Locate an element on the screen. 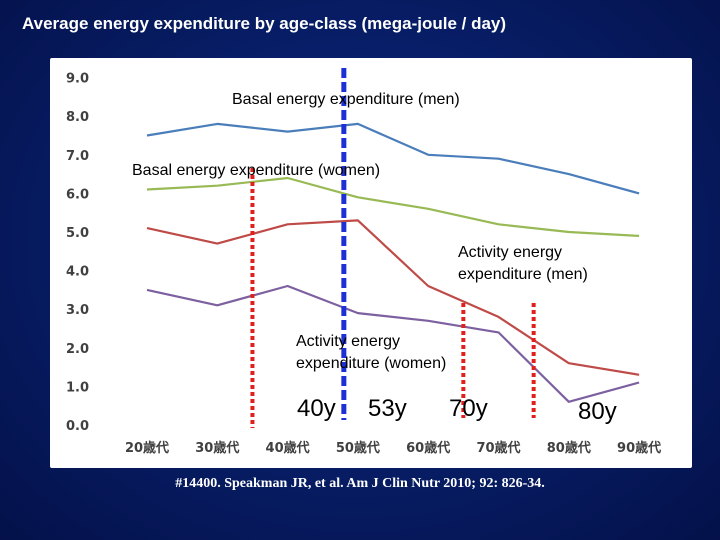  annotation-activity-women-line1: Activity energy is located at coordinates (348, 341).